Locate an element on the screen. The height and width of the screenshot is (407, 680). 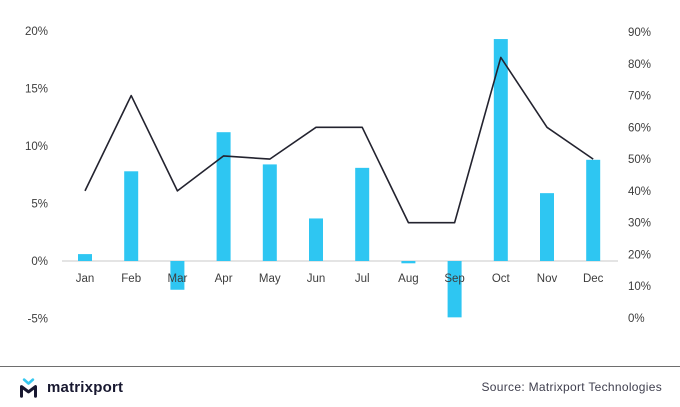
month-label-jul: Jul is located at coordinates (362, 279).